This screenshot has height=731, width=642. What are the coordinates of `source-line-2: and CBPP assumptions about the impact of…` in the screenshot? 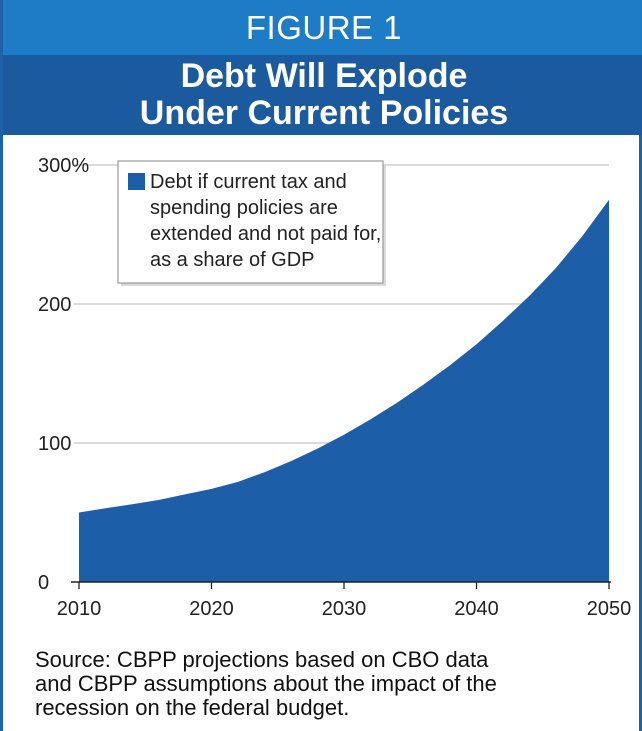 It's located at (266, 683).